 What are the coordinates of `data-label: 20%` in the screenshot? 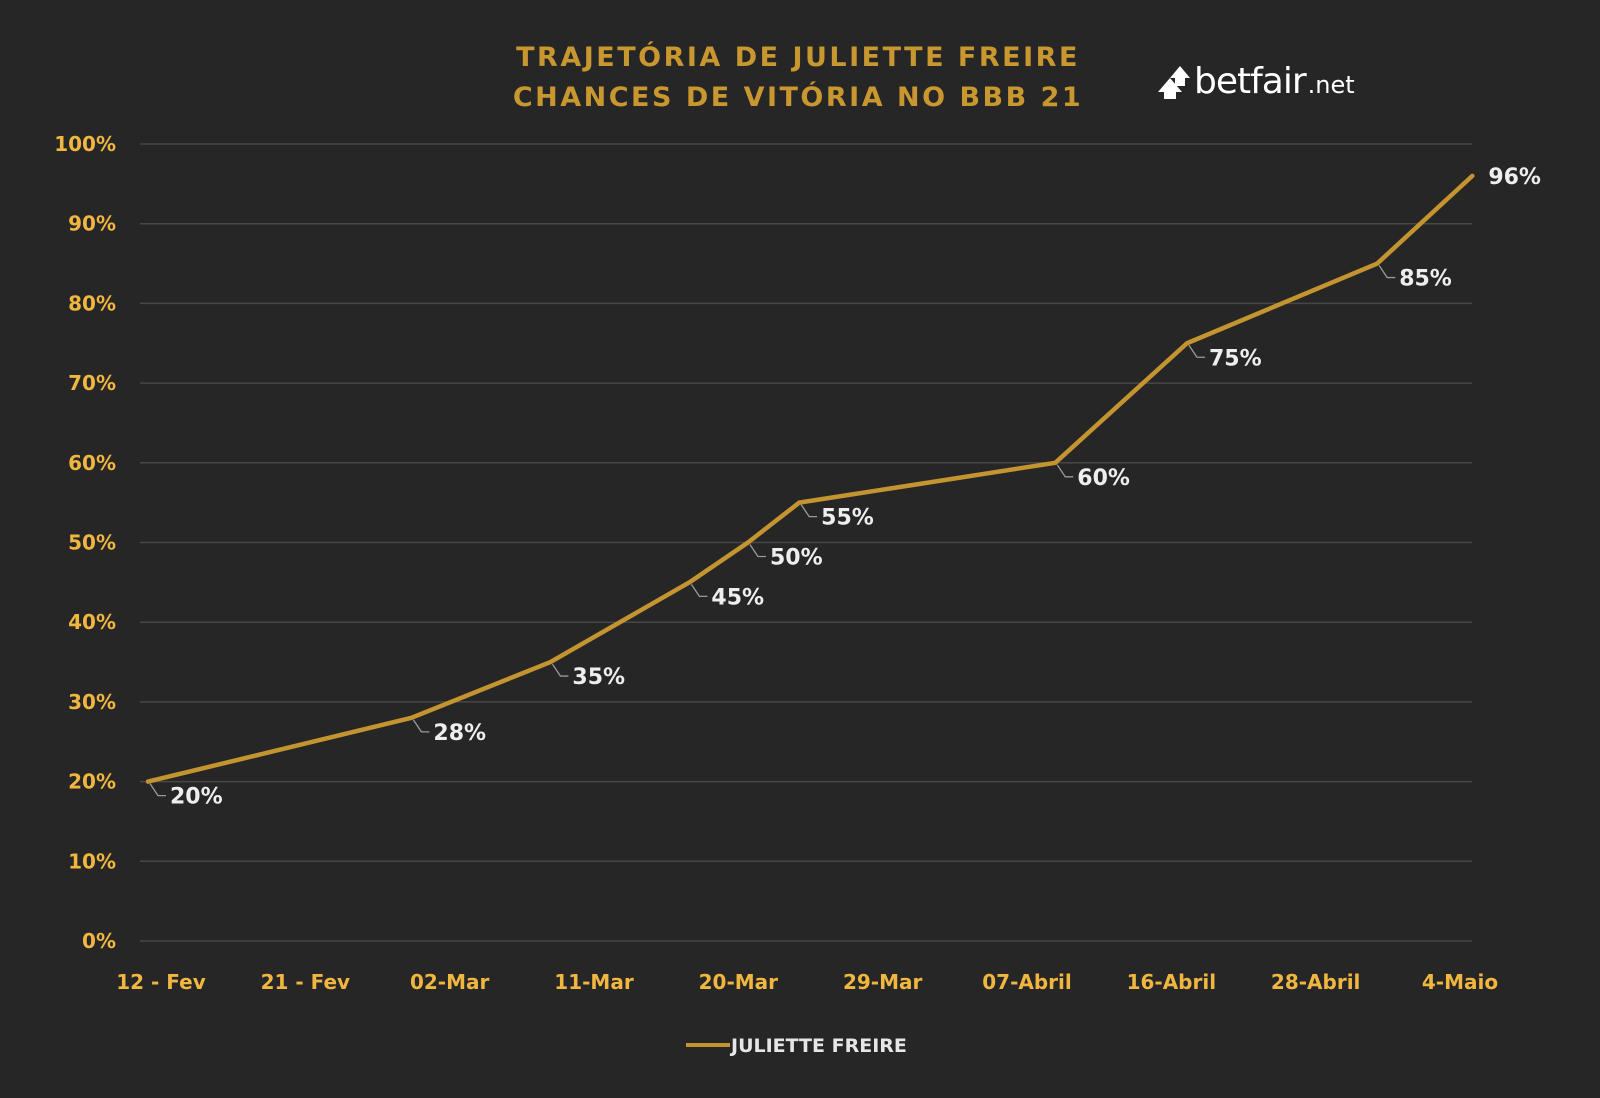 It's located at (196, 797).